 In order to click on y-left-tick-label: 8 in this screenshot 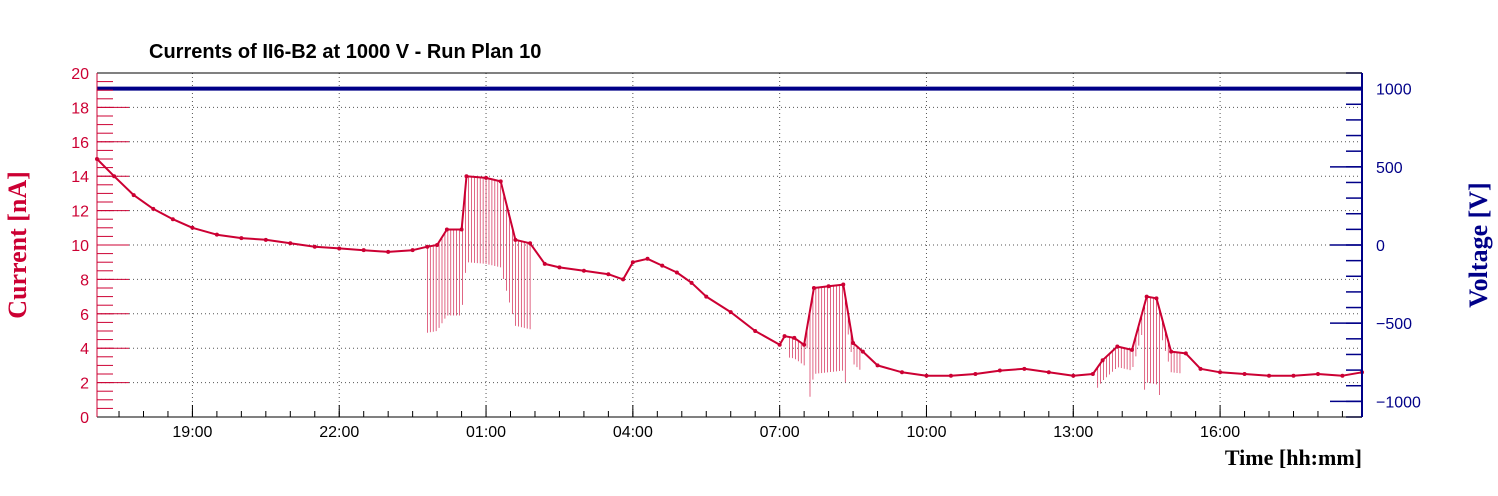, I will do `click(84, 280)`.